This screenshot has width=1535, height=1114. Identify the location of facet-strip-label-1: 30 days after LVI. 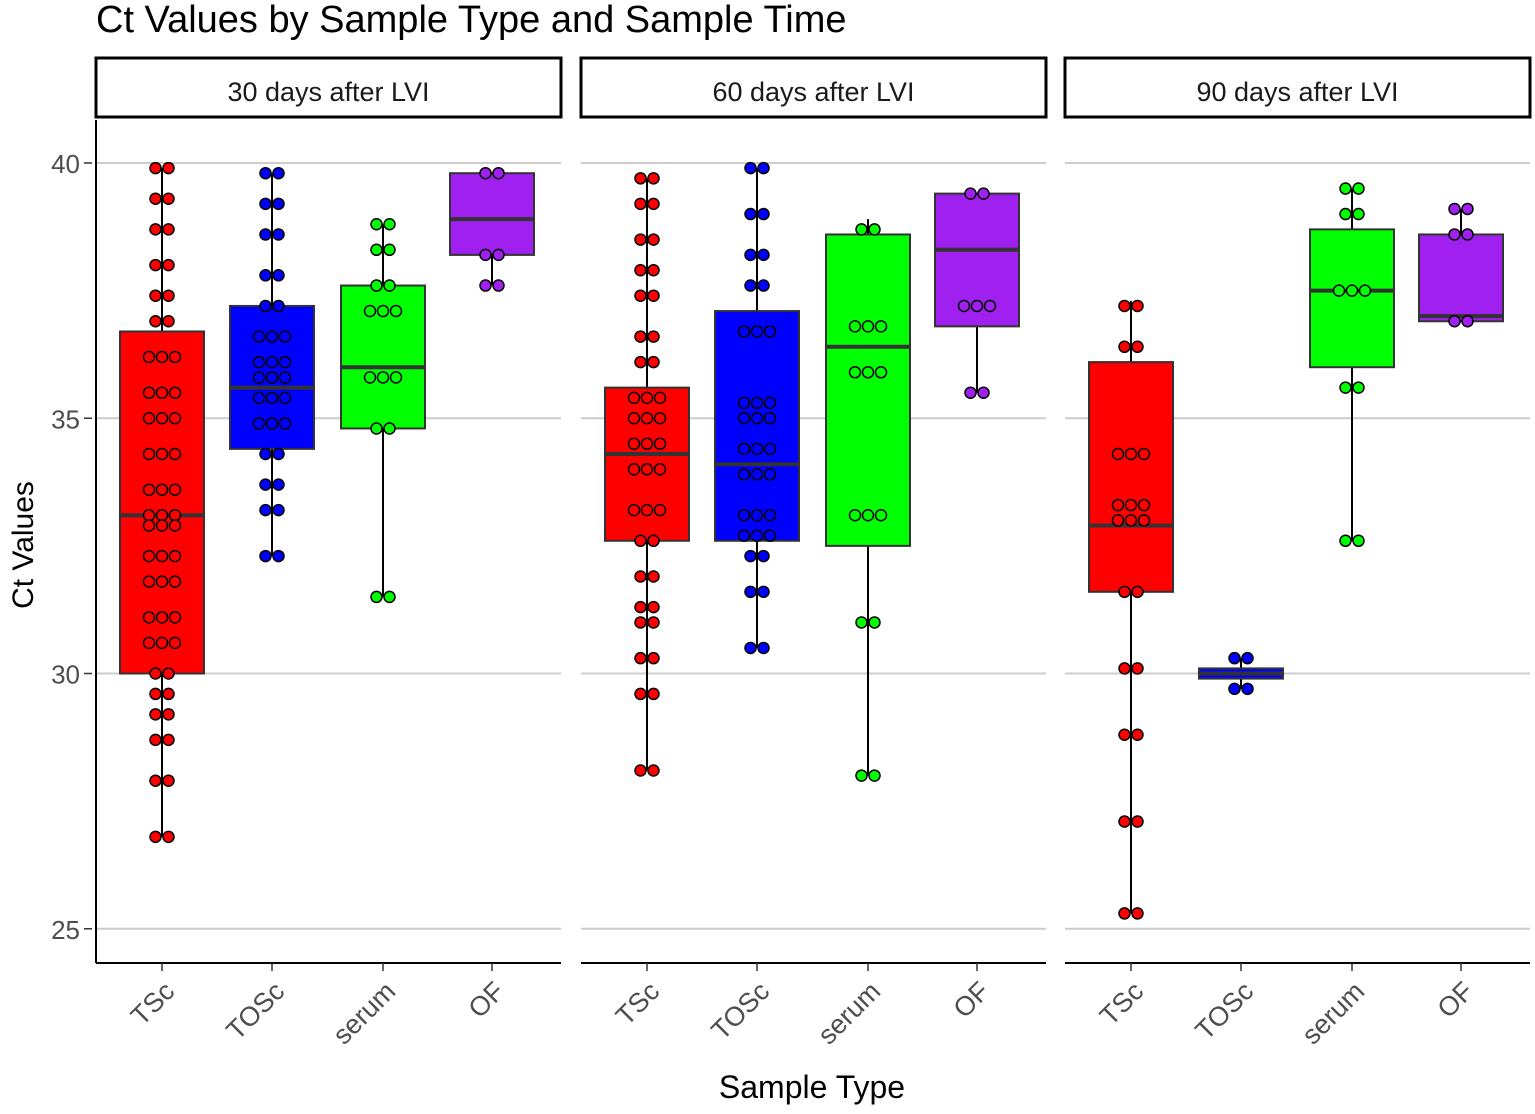
(328, 92).